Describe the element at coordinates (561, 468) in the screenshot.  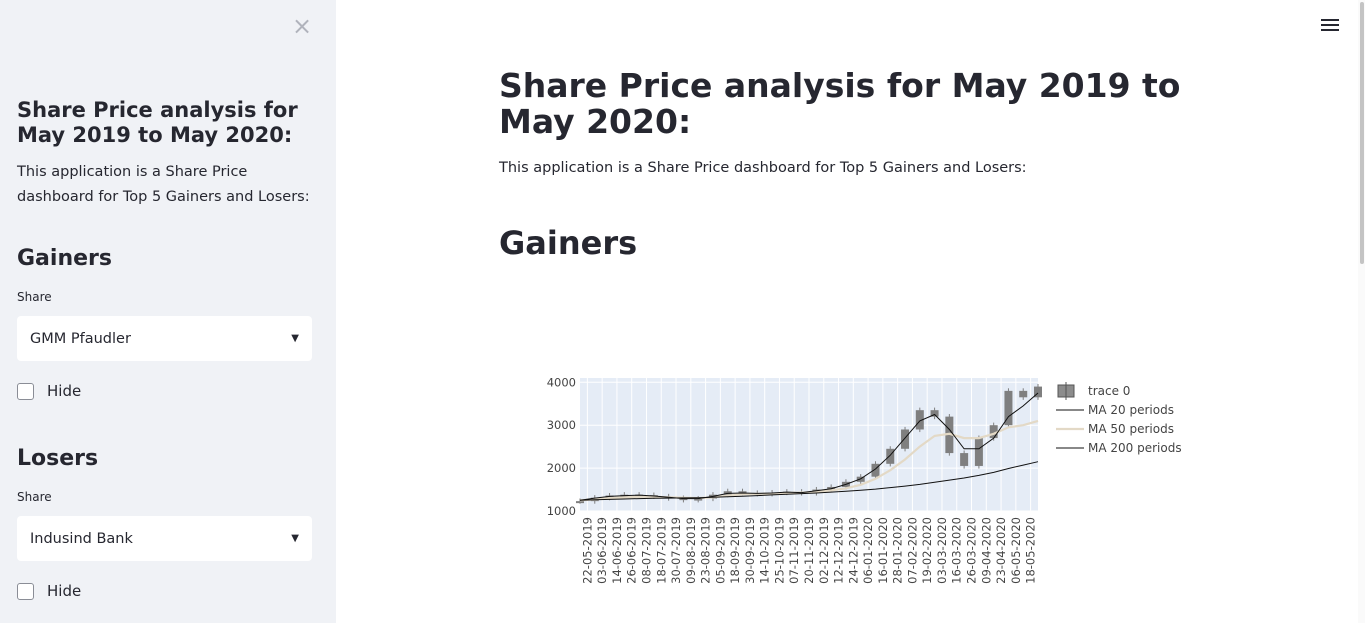
I see `y-tick-label: 2000` at that location.